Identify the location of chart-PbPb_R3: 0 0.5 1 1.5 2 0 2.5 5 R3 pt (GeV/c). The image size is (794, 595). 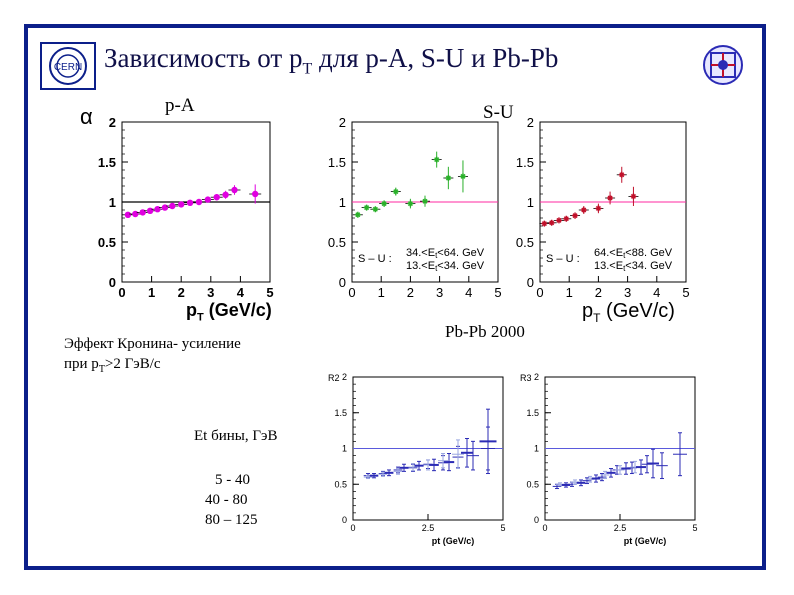
(609, 459).